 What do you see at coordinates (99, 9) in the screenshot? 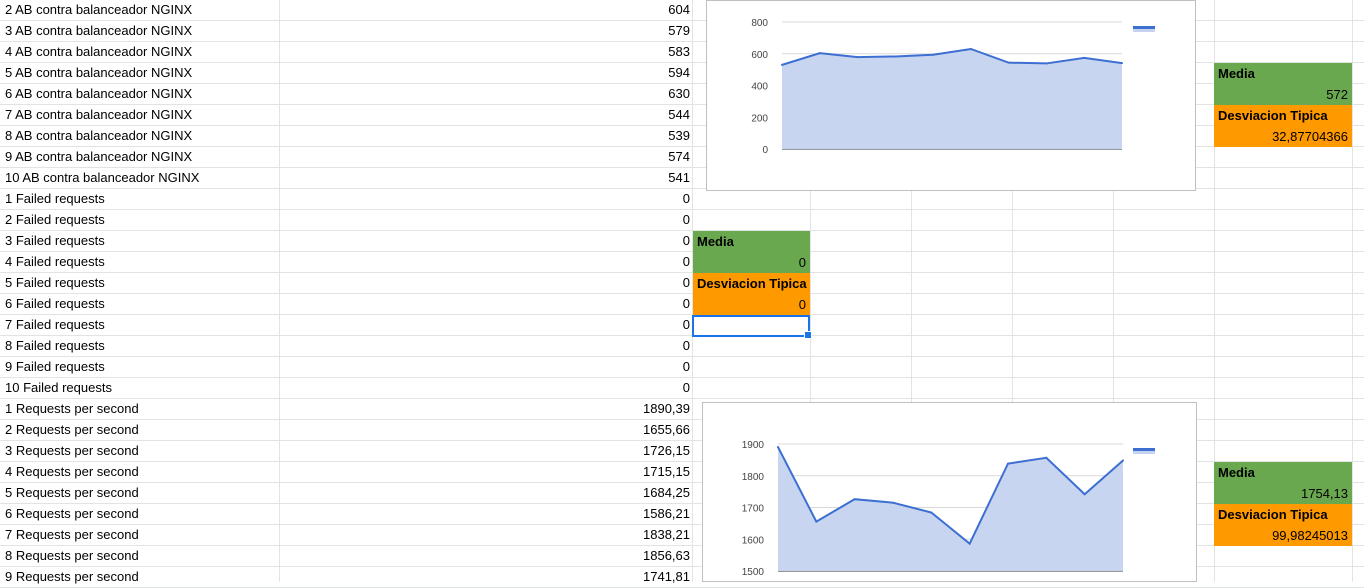
I see `row-label-cell: 2 AB contra balanceador NGINX` at bounding box center [99, 9].